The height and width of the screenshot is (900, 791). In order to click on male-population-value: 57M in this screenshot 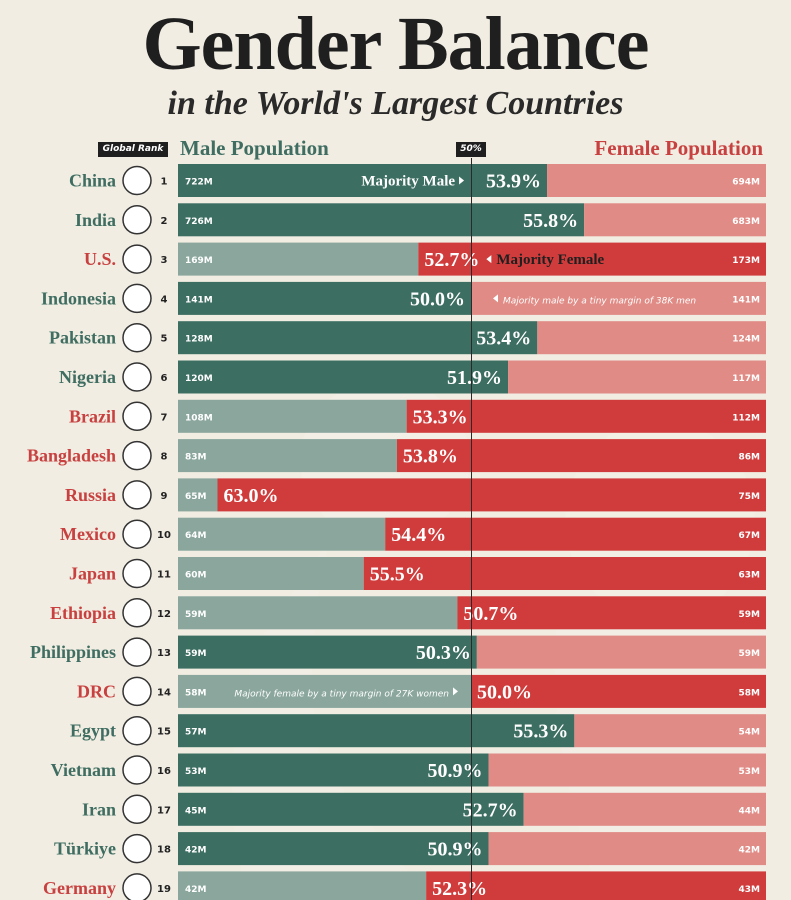, I will do `click(196, 733)`.